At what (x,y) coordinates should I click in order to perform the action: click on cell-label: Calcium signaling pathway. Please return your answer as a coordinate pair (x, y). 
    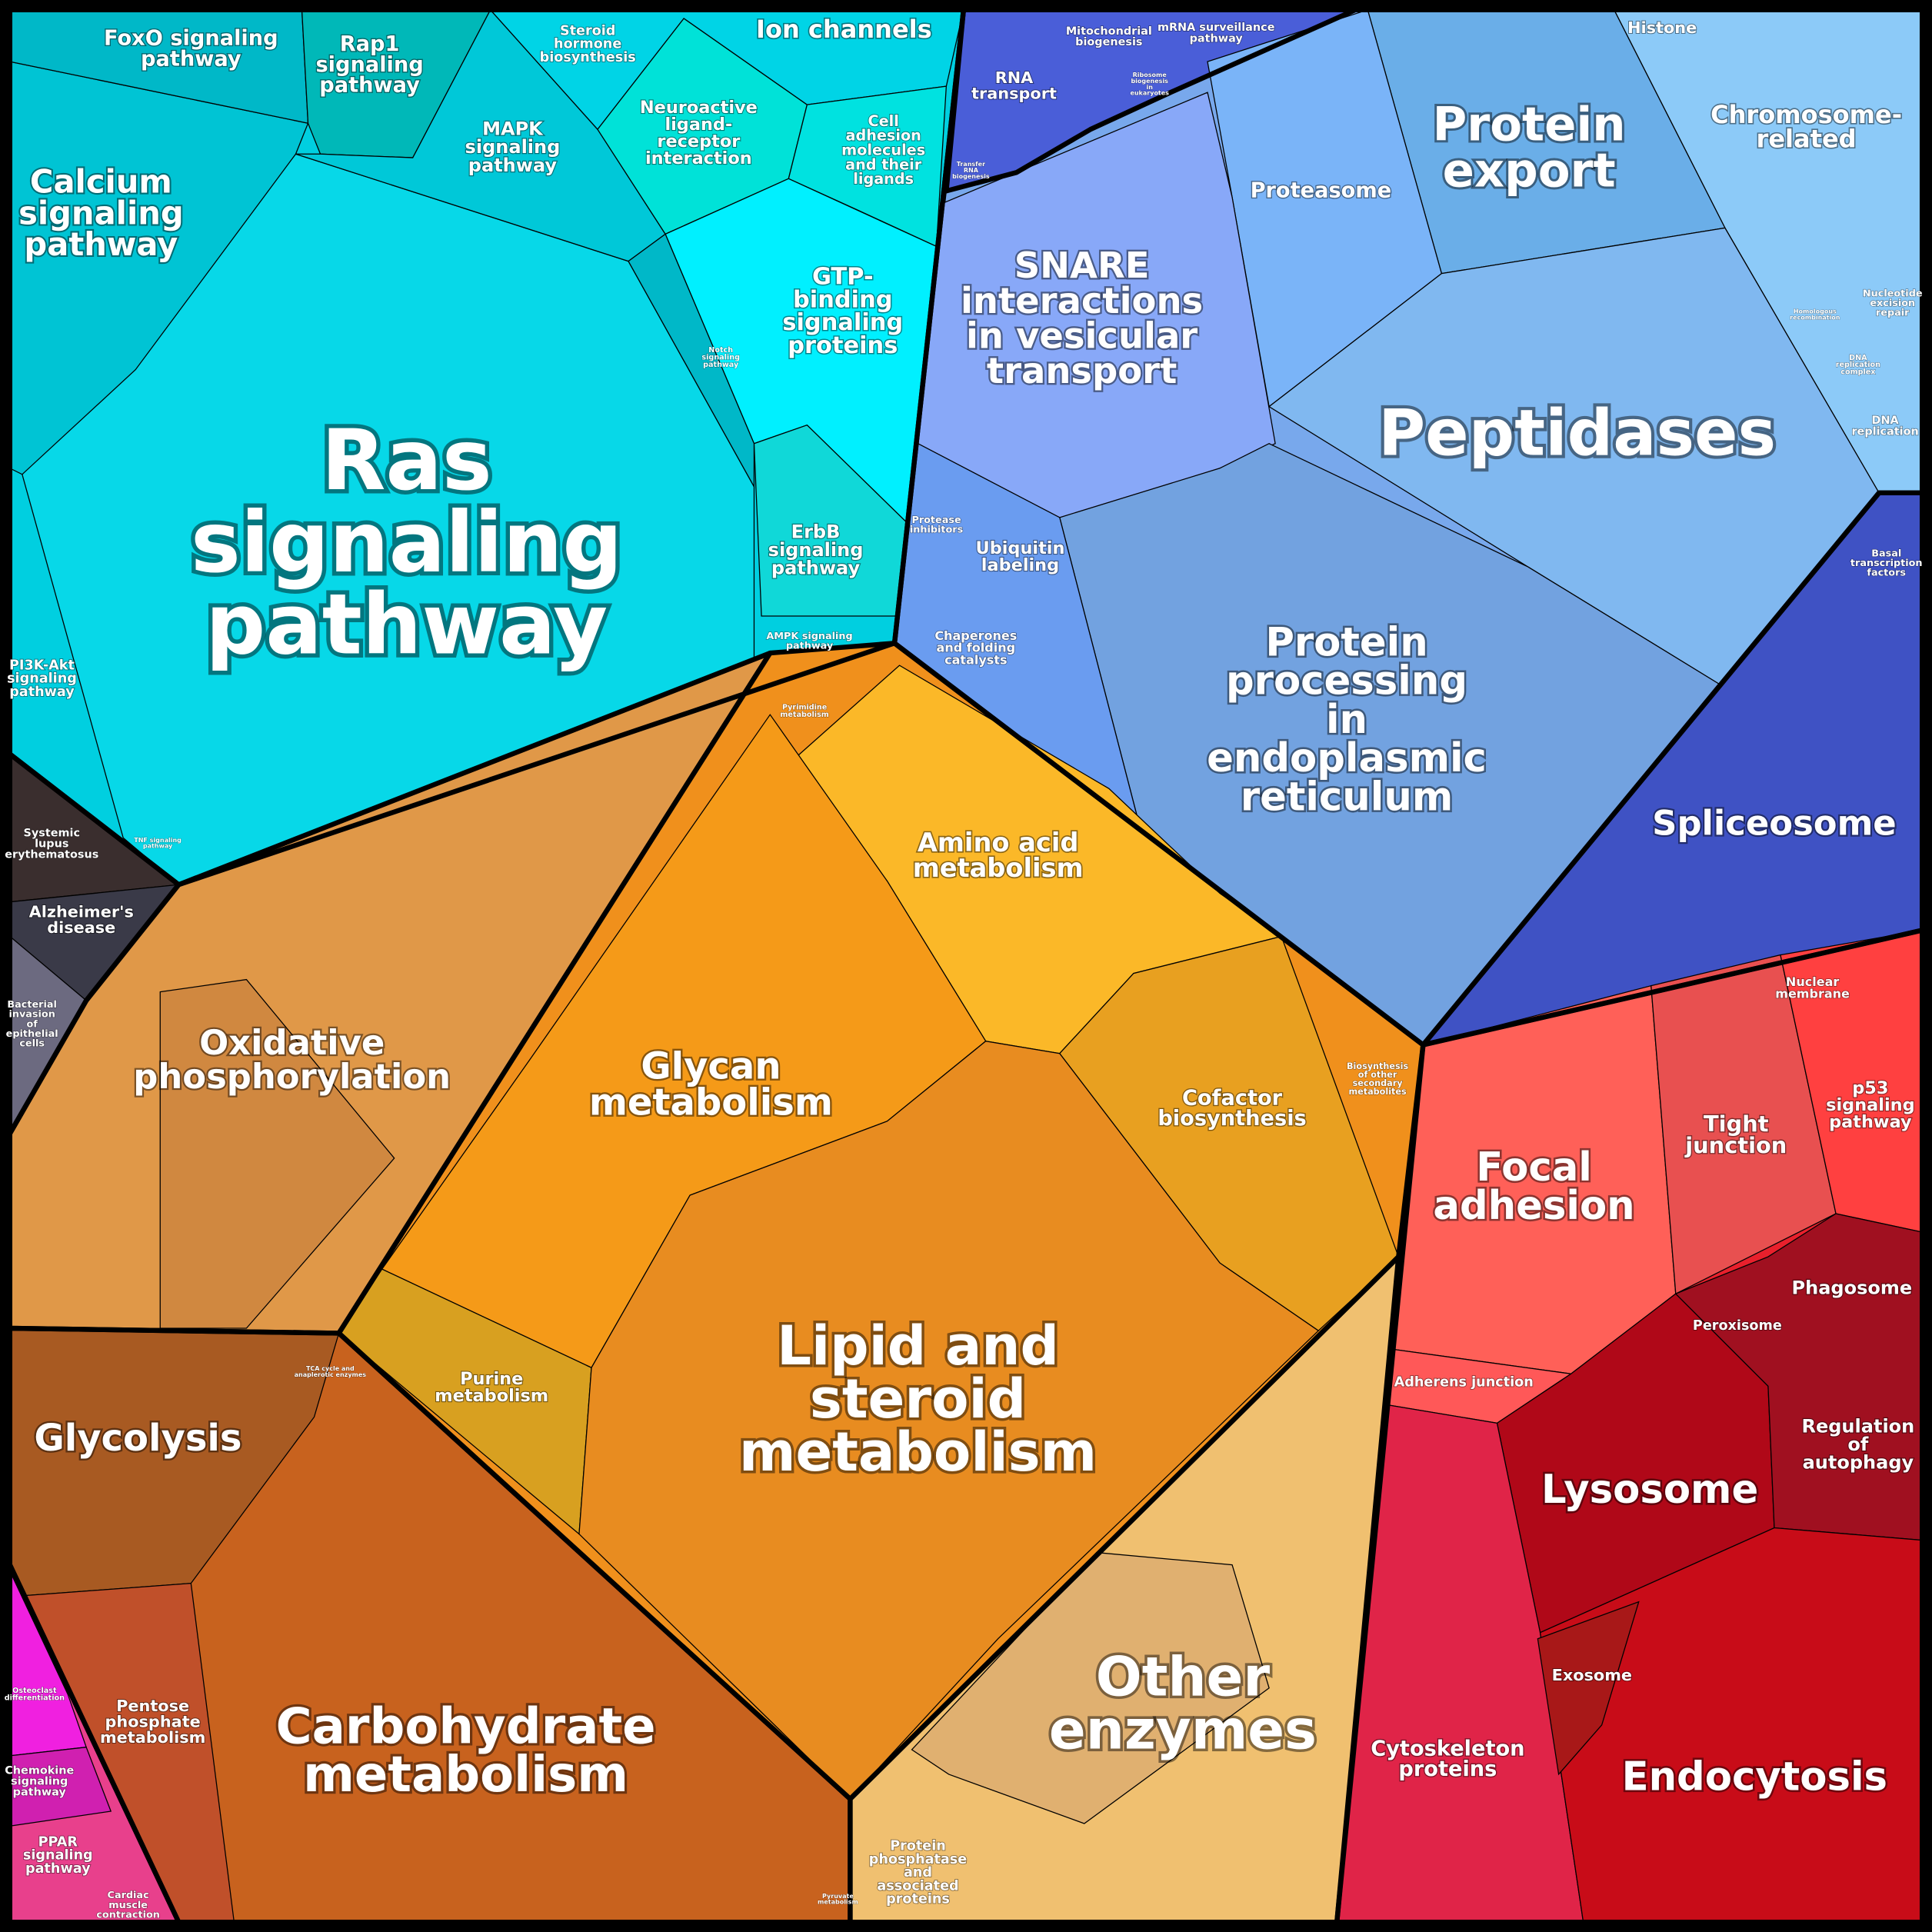
    Looking at the image, I should click on (101, 213).